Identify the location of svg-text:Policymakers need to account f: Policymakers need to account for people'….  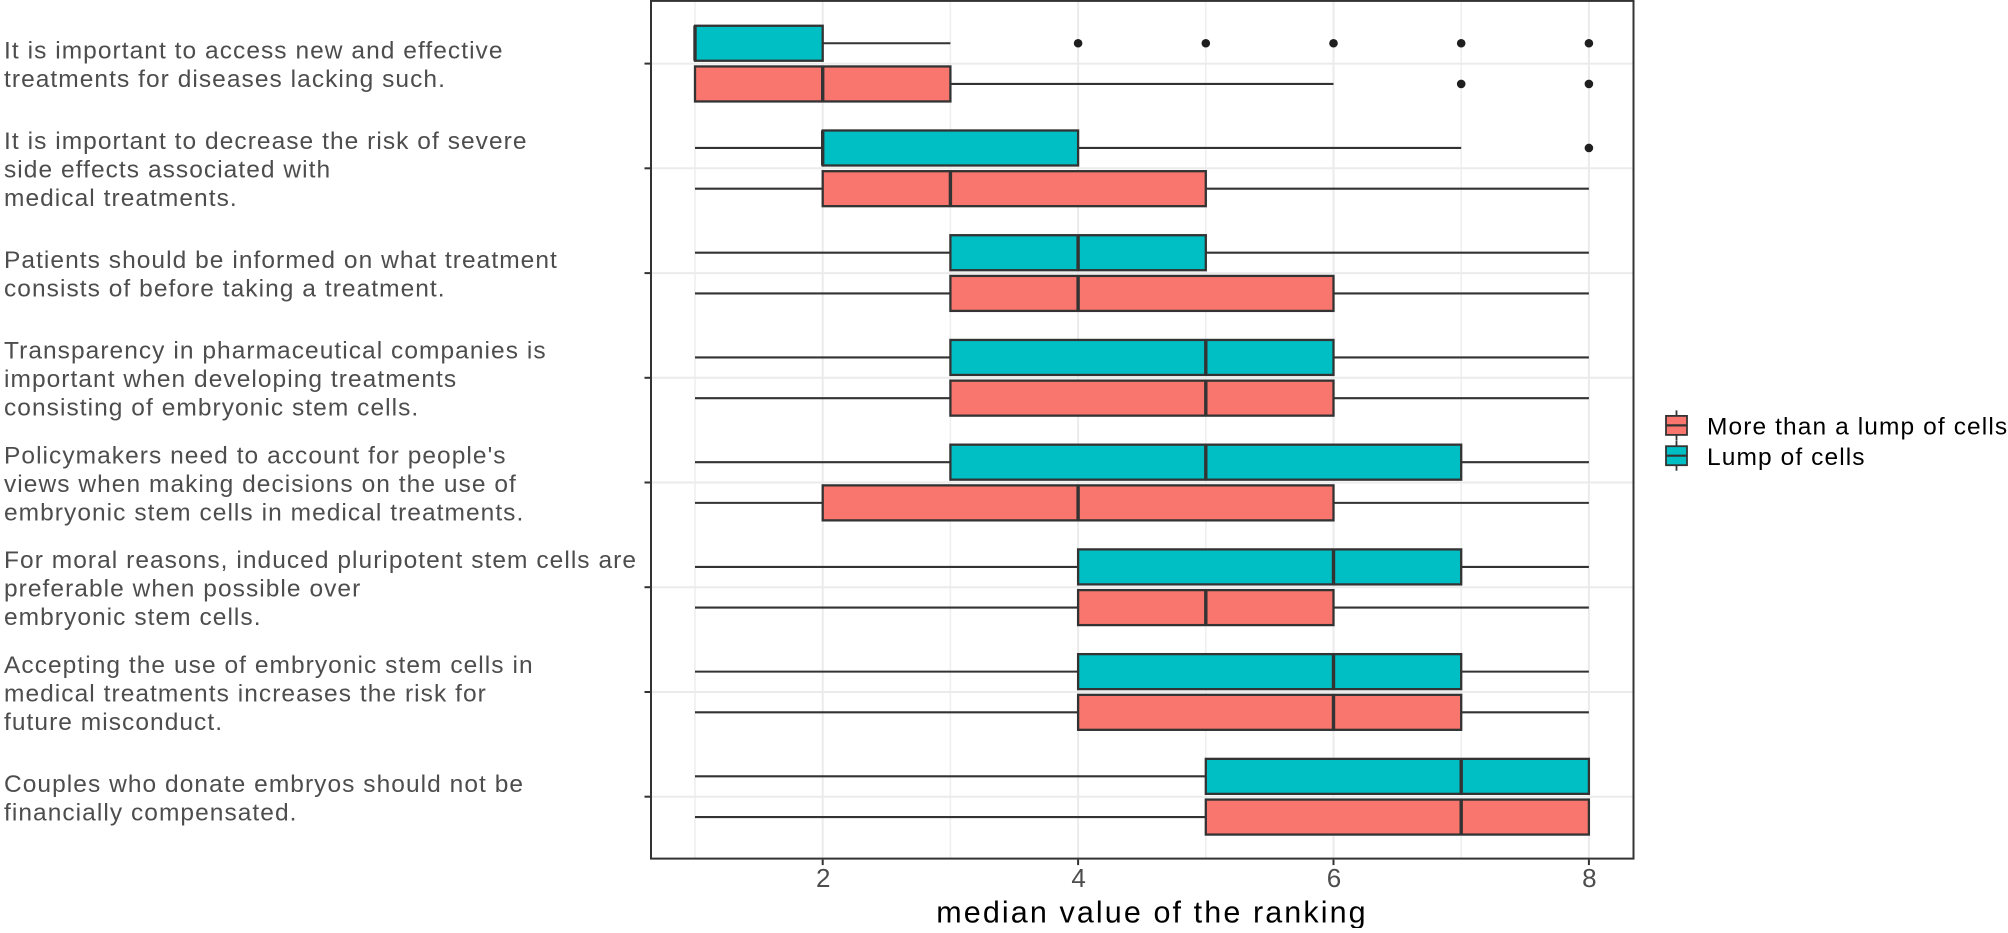
(255, 455).